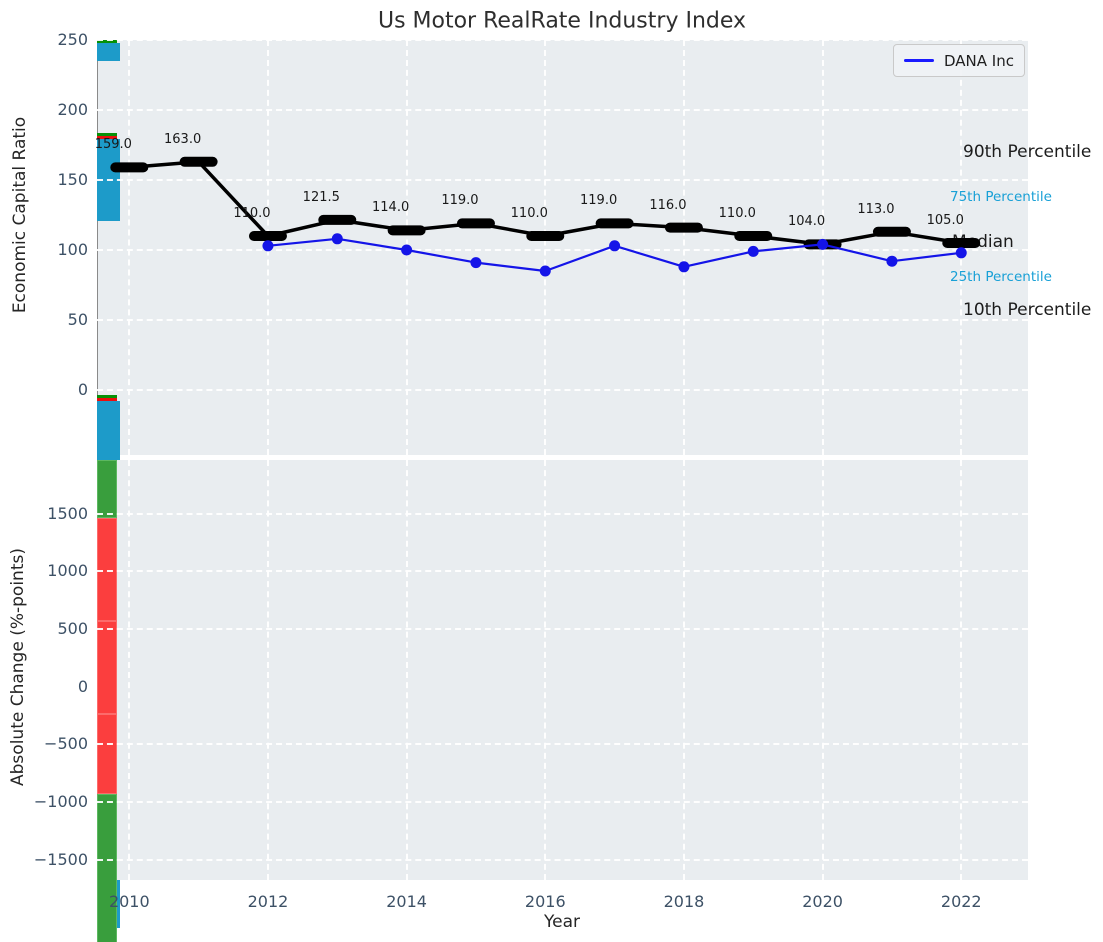 Image resolution: width=1103 pixels, height=942 pixels. Describe the element at coordinates (72, 249) in the screenshot. I see `top-y-tick-label: 100` at that location.